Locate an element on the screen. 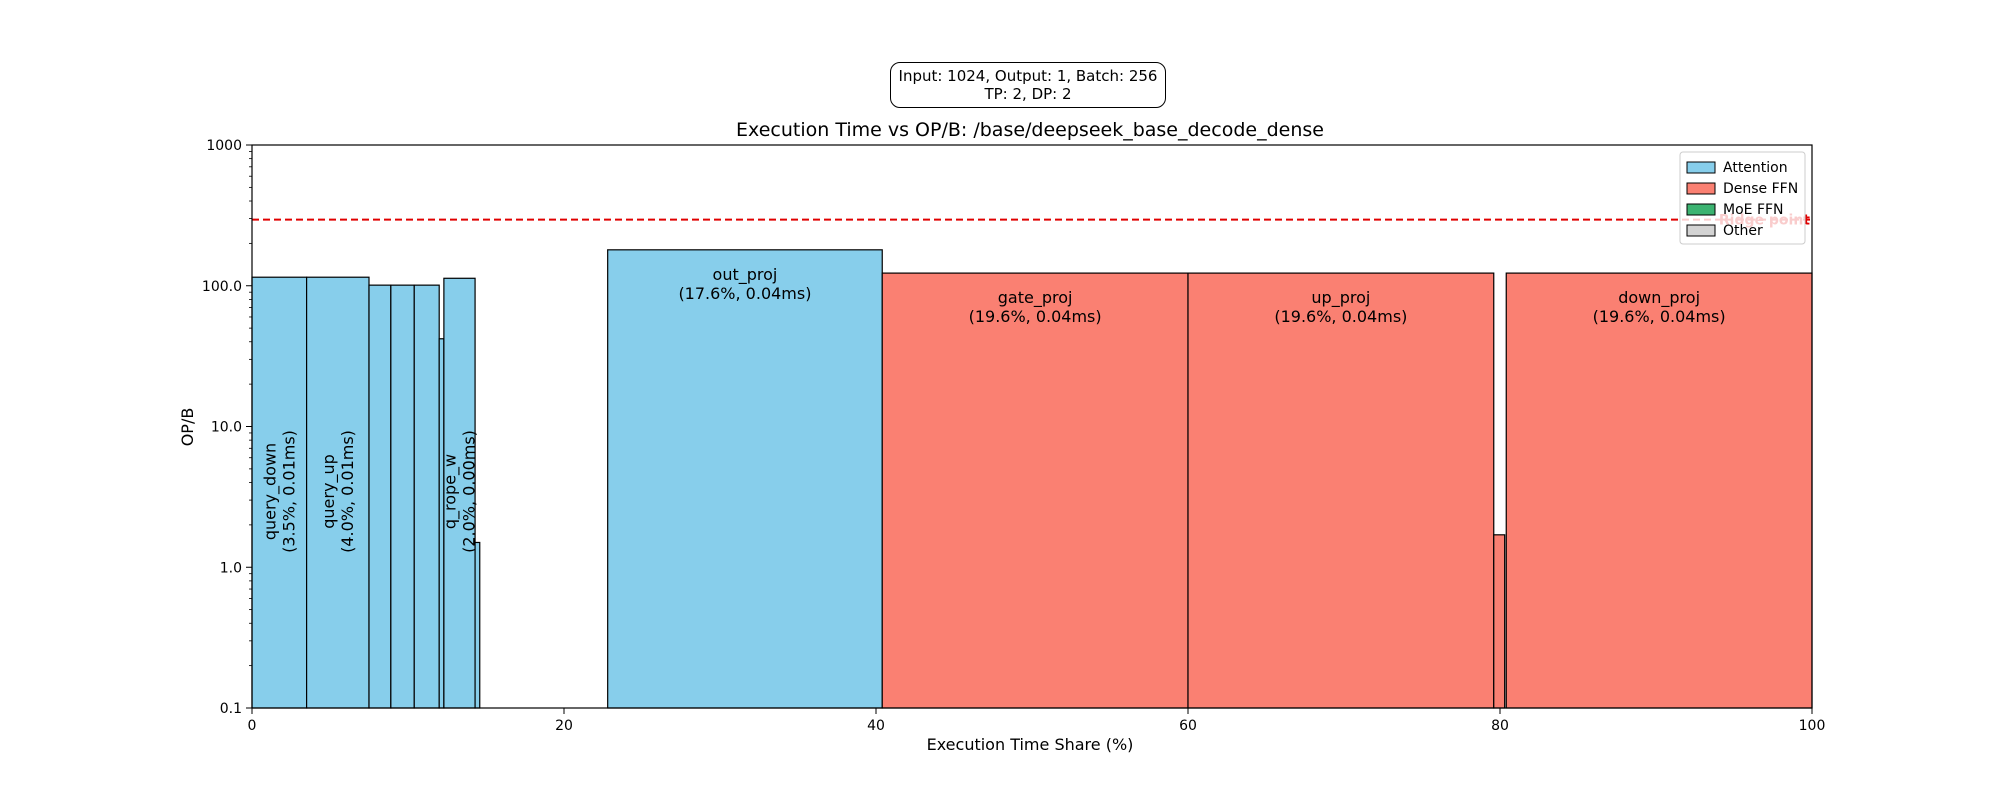  legend-box is located at coordinates (1742, 198).